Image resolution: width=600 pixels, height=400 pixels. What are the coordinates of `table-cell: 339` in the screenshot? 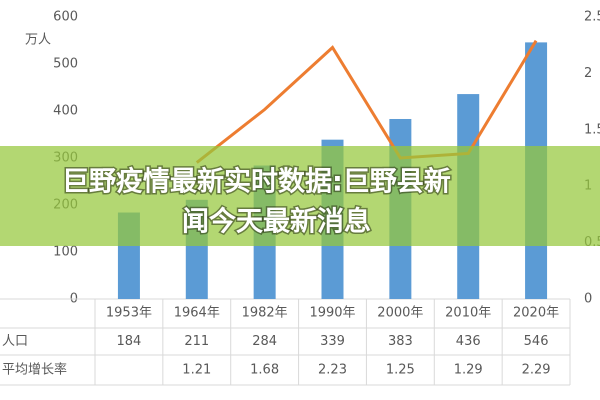 It's located at (332, 341).